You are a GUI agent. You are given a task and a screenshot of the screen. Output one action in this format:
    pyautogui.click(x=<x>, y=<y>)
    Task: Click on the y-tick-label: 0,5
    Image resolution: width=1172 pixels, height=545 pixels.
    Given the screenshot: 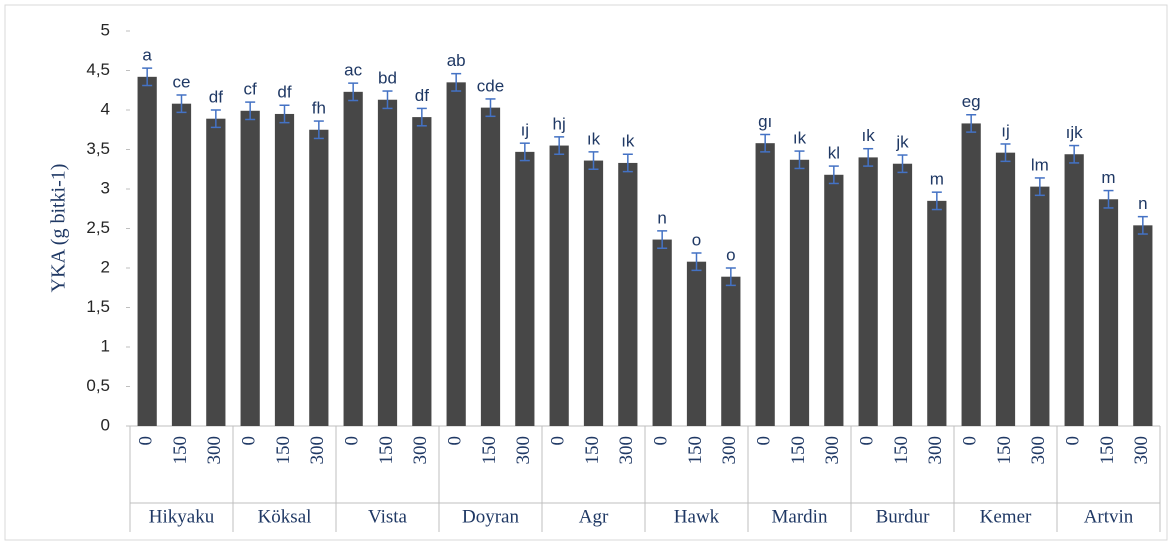 What is the action you would take?
    pyautogui.click(x=98, y=385)
    